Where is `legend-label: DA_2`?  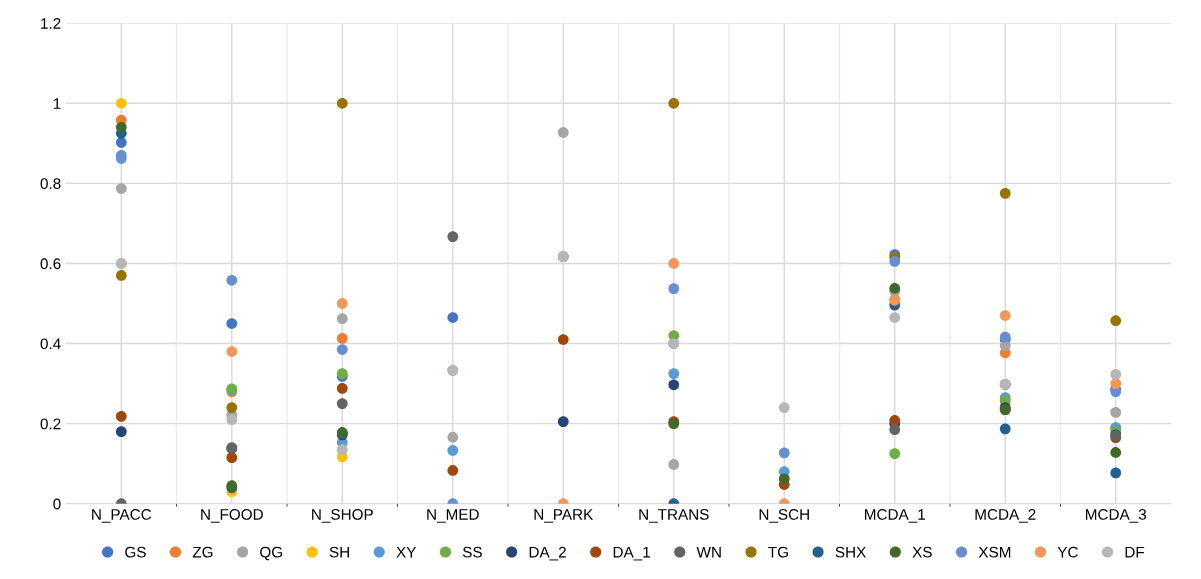
legend-label: DA_2 is located at coordinates (547, 553).